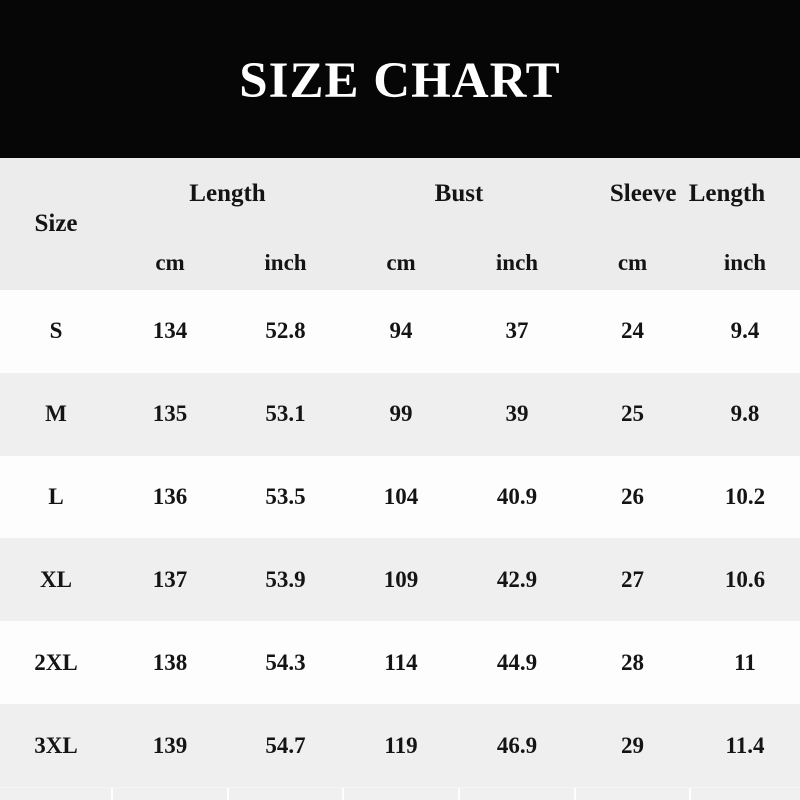  What do you see at coordinates (170, 331) in the screenshot?
I see `value-cell: 134` at bounding box center [170, 331].